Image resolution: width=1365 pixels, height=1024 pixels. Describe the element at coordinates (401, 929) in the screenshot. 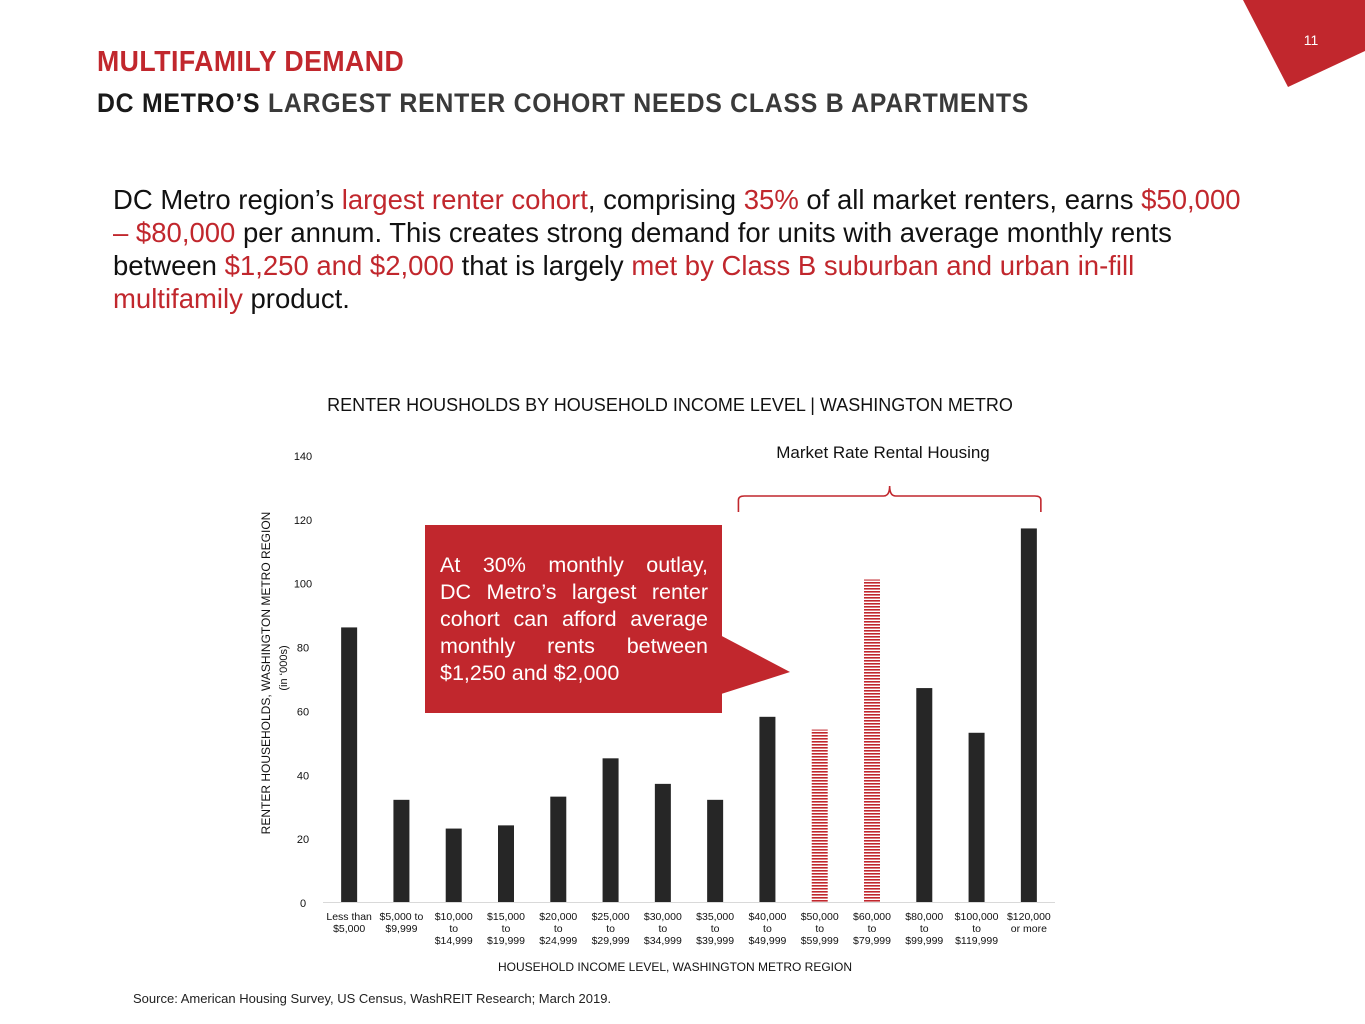

I see `x-tick-label: $9,999` at that location.